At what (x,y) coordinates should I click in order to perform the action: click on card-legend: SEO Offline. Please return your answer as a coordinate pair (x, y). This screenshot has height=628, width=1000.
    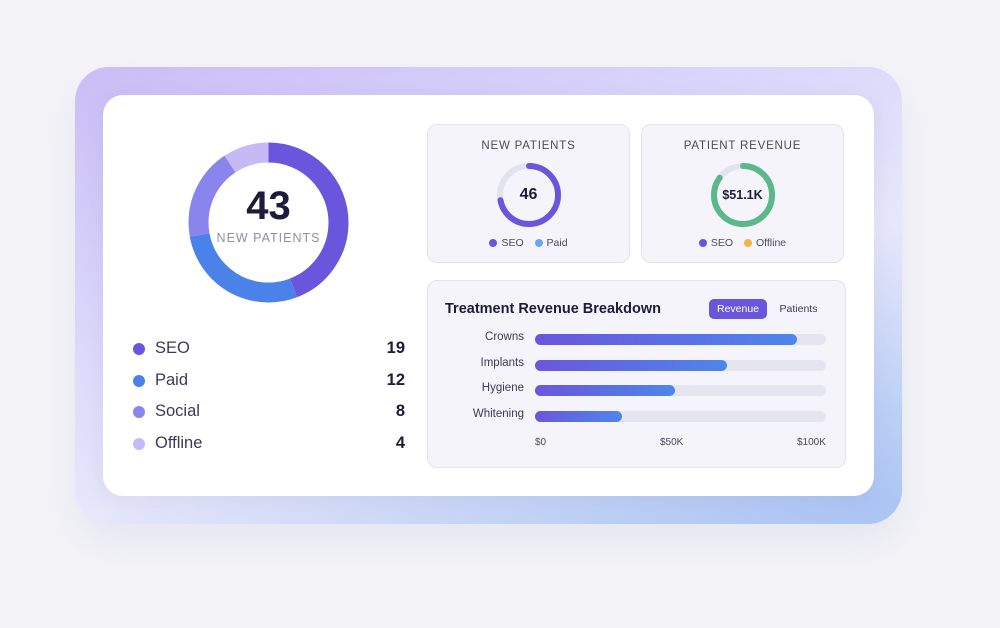
    Looking at the image, I should click on (742, 243).